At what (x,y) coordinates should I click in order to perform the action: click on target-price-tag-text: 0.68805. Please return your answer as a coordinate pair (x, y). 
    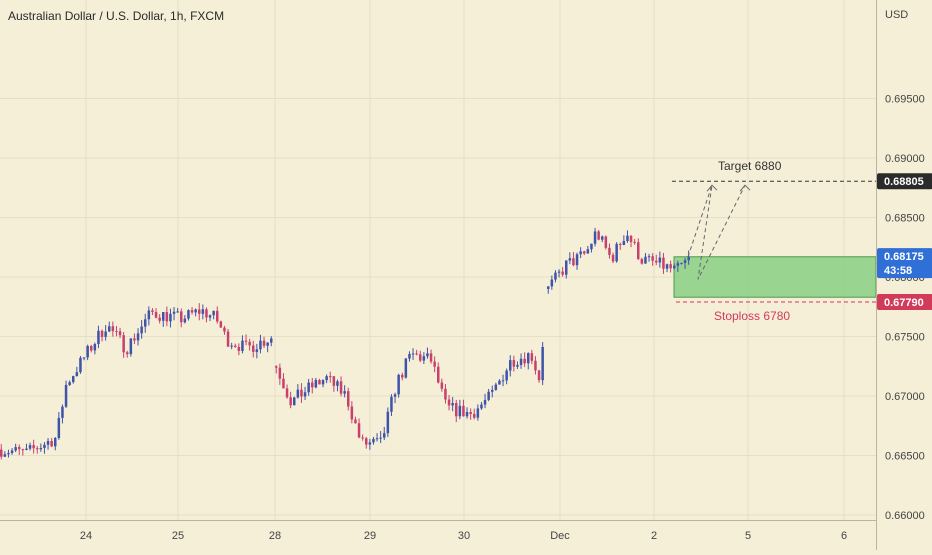
    Looking at the image, I should click on (904, 182).